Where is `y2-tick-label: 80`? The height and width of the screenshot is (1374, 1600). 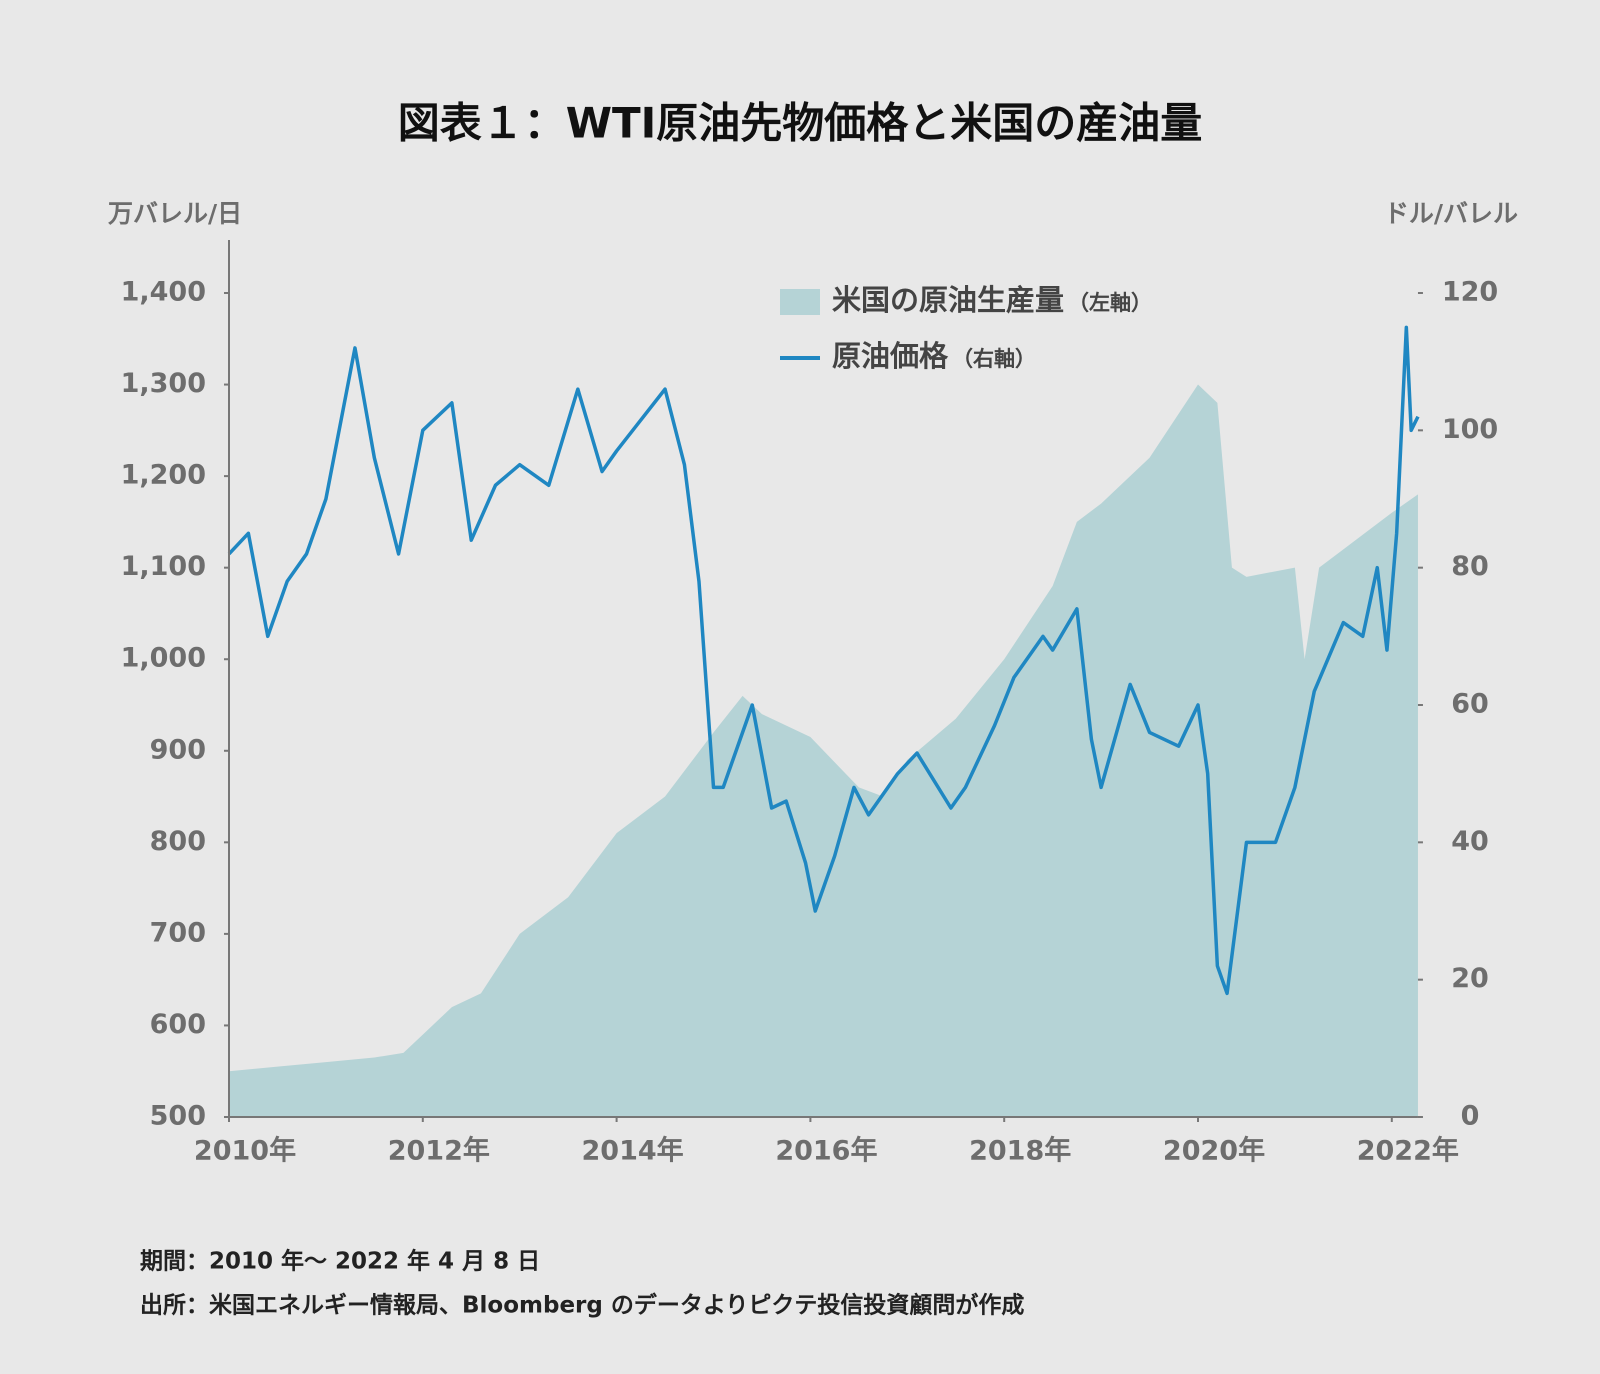 y2-tick-label: 80 is located at coordinates (1470, 566).